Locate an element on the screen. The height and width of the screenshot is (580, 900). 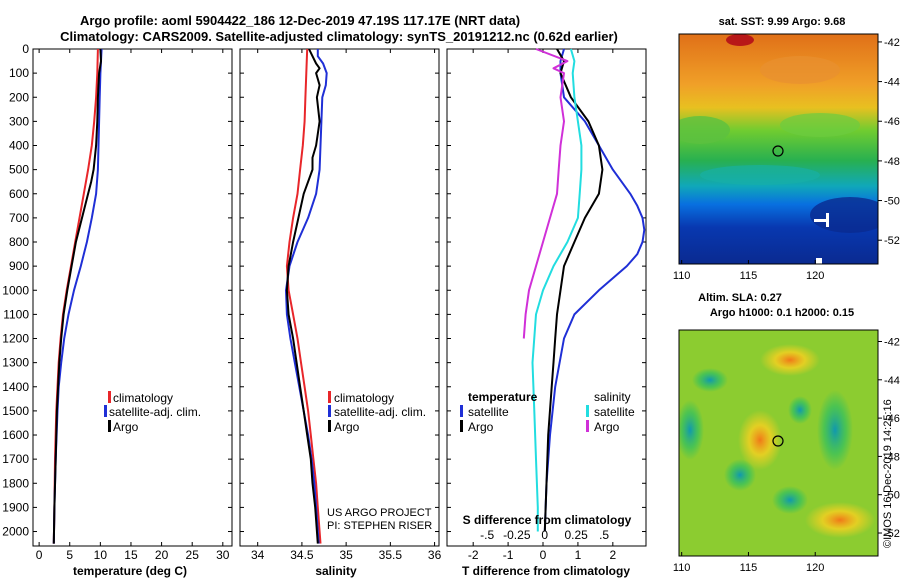
x-tick-label: 10 is located at coordinates (101, 555).